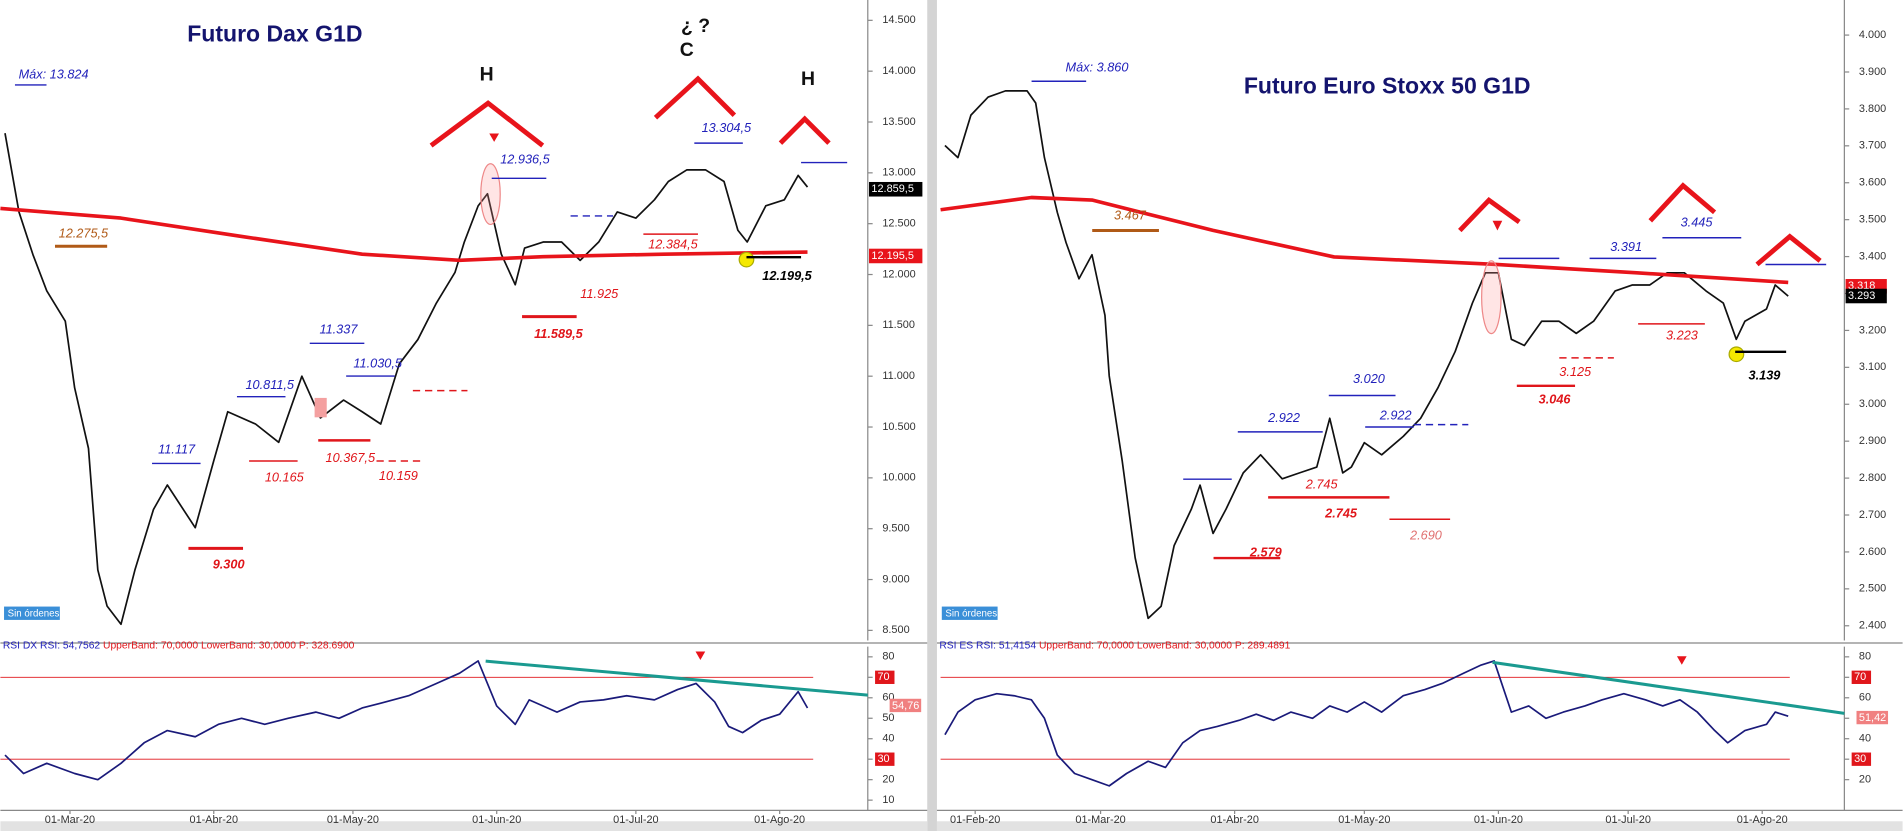 The height and width of the screenshot is (831, 1903). I want to click on annotation: 13.304,5, so click(727, 127).